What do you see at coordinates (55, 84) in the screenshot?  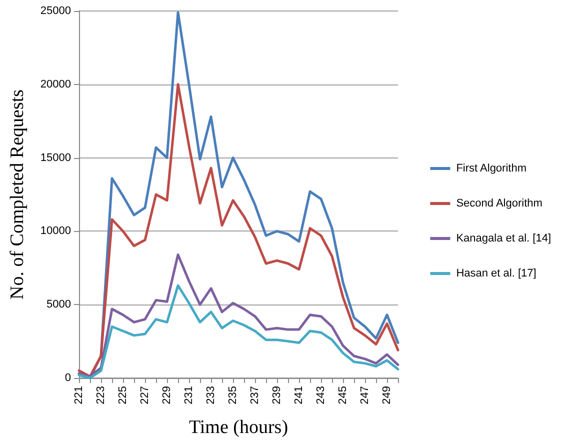 I see `y-tick-label: 20000` at bounding box center [55, 84].